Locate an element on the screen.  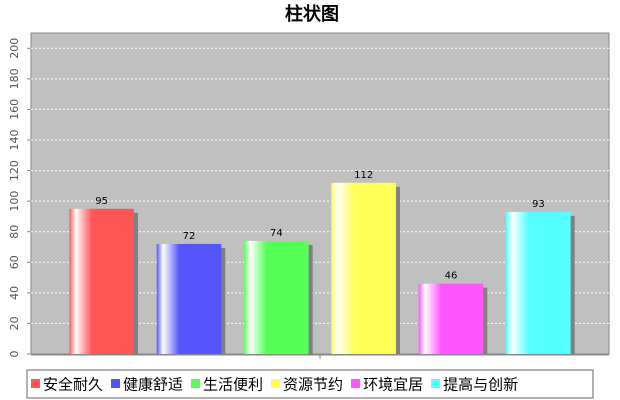
legend-label: 健康舒适 is located at coordinates (153, 385).